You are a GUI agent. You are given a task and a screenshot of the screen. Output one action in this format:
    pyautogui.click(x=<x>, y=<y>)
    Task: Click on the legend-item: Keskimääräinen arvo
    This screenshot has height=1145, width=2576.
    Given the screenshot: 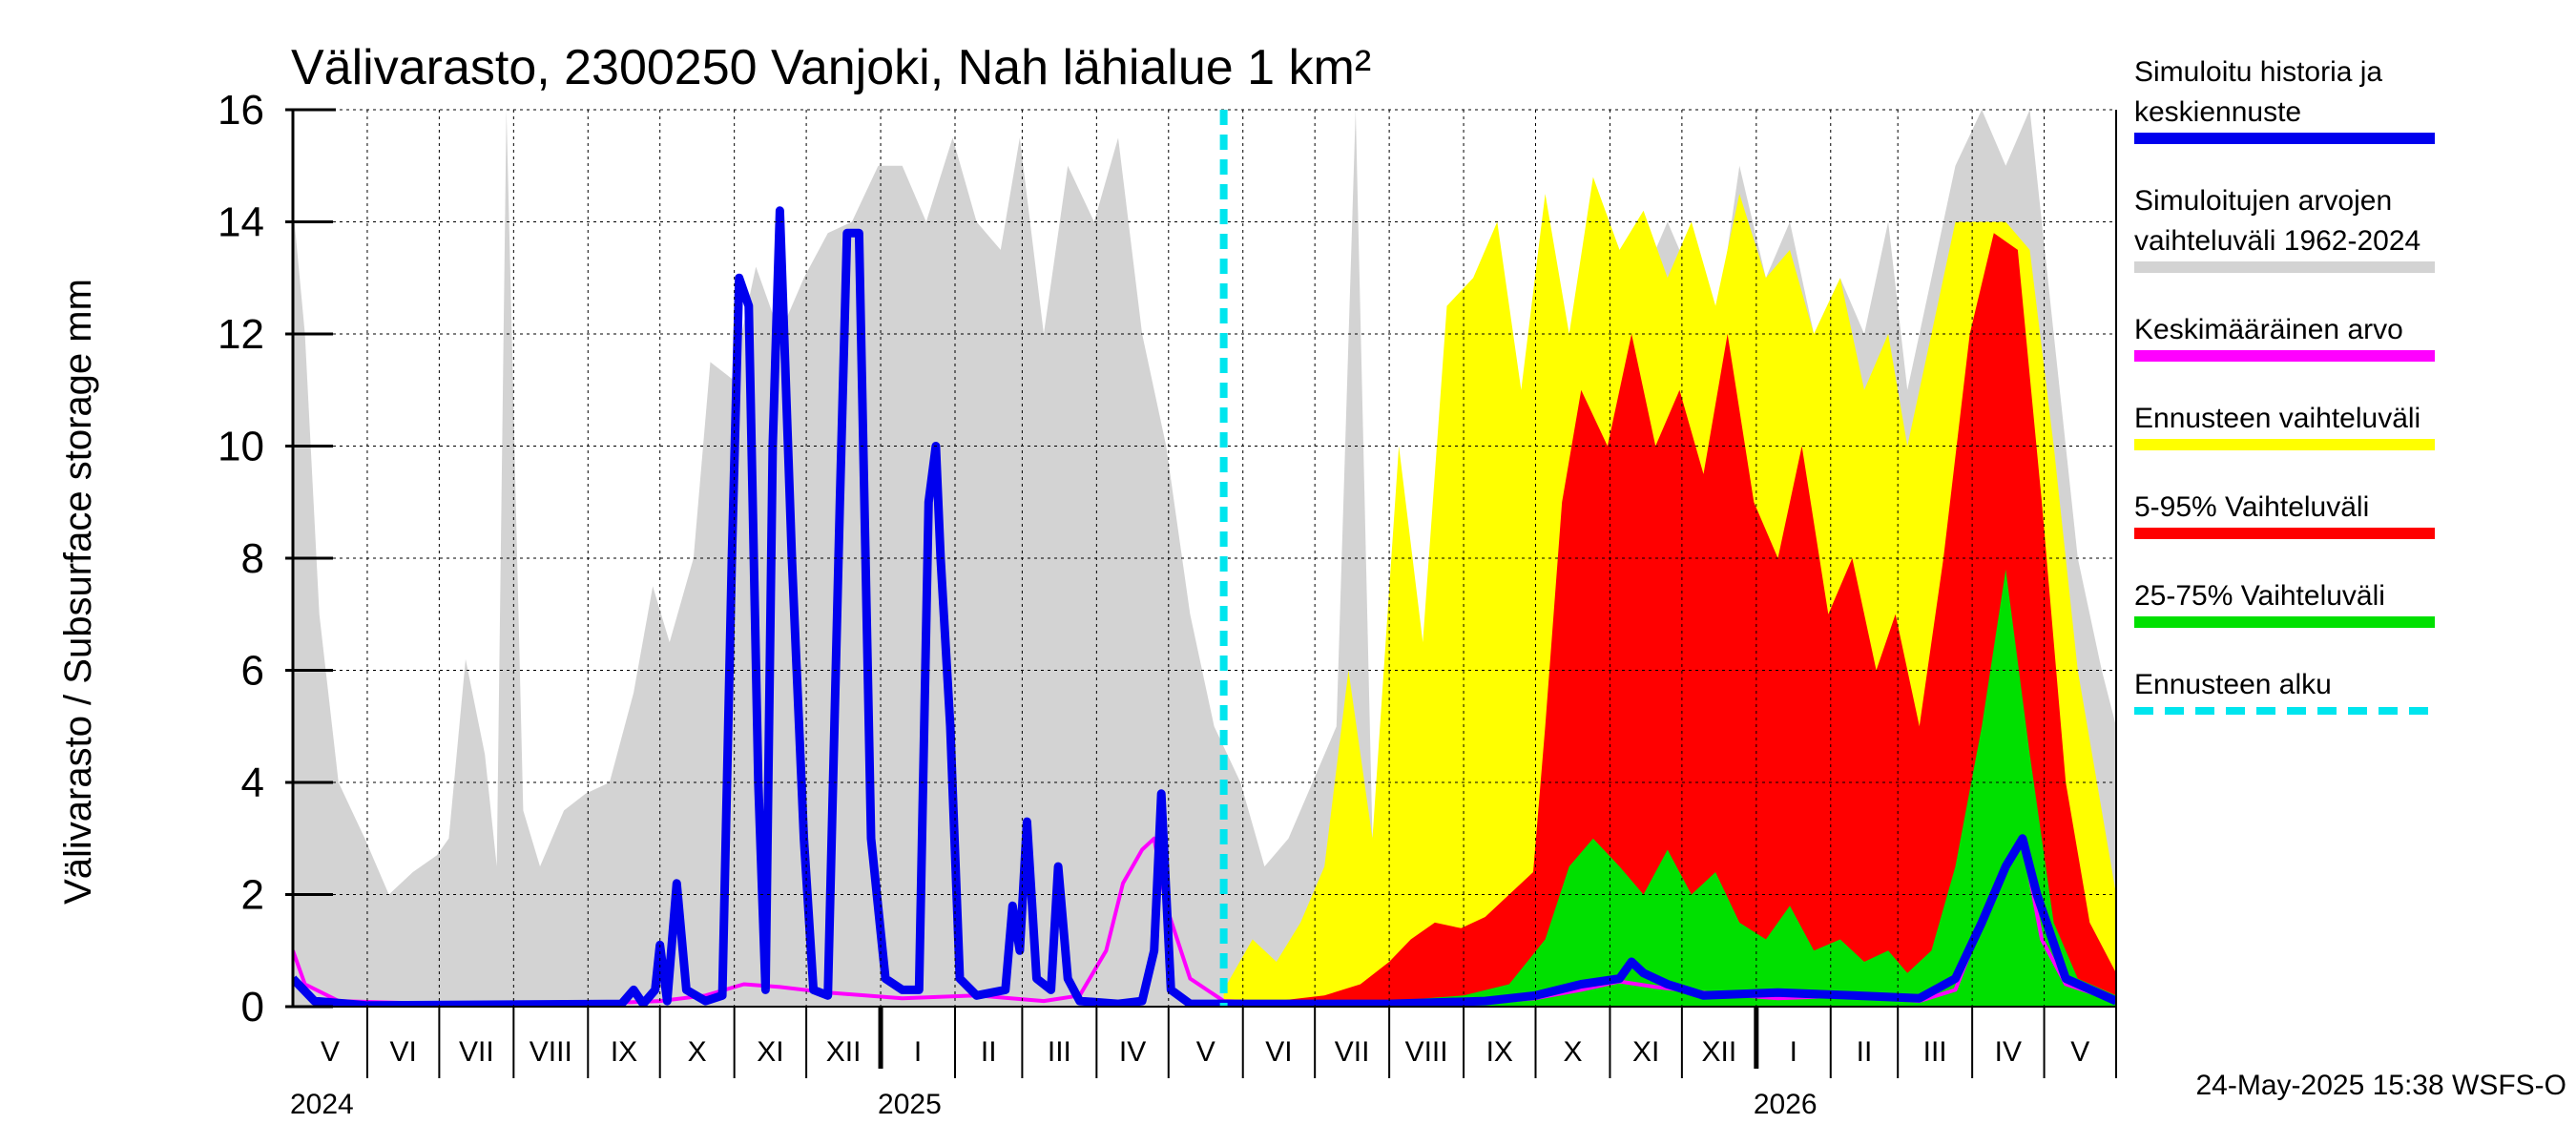 What is the action you would take?
    pyautogui.click(x=2284, y=338)
    